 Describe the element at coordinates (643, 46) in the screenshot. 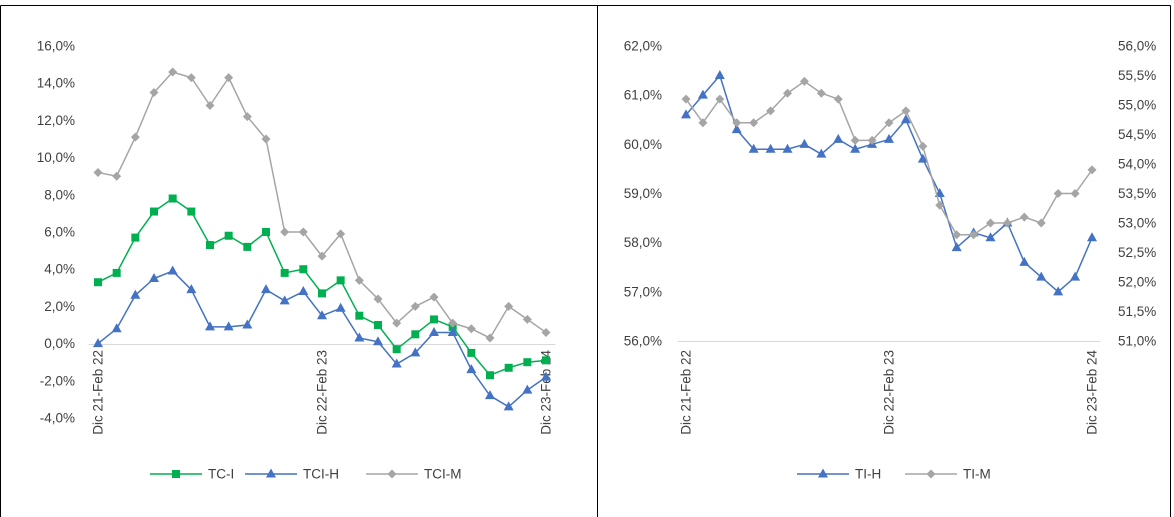

I see `y-tick-label: 62,0%` at that location.